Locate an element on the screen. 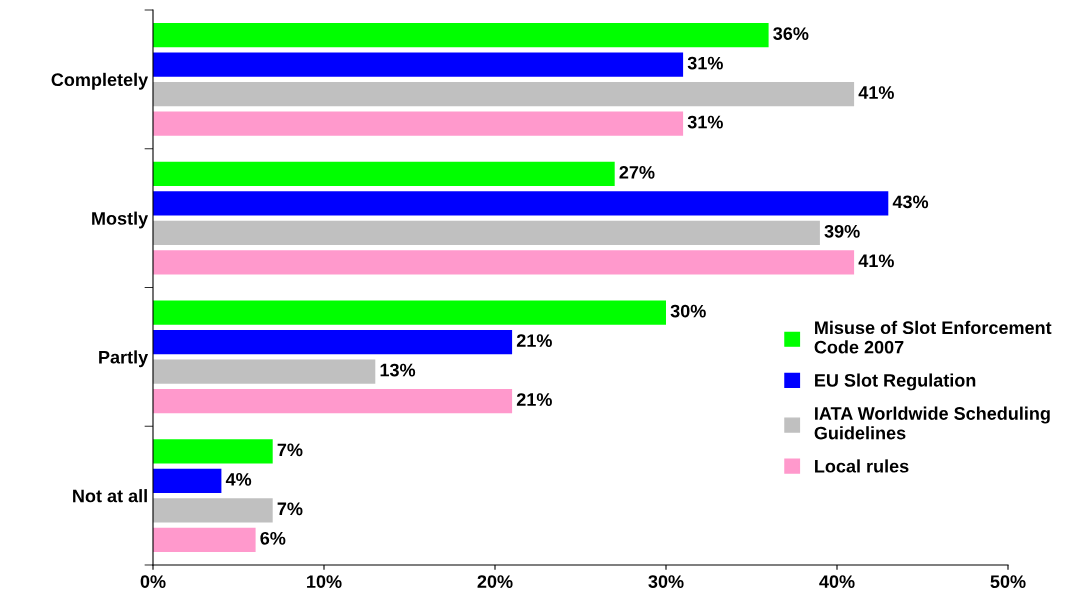 The height and width of the screenshot is (610, 1074). data-label: 43% is located at coordinates (910, 202).